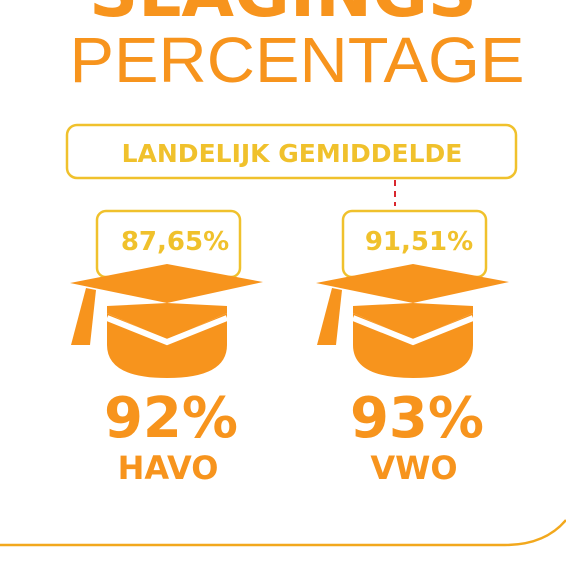 The image size is (566, 563). What do you see at coordinates (413, 468) in the screenshot?
I see `label: VWO` at bounding box center [413, 468].